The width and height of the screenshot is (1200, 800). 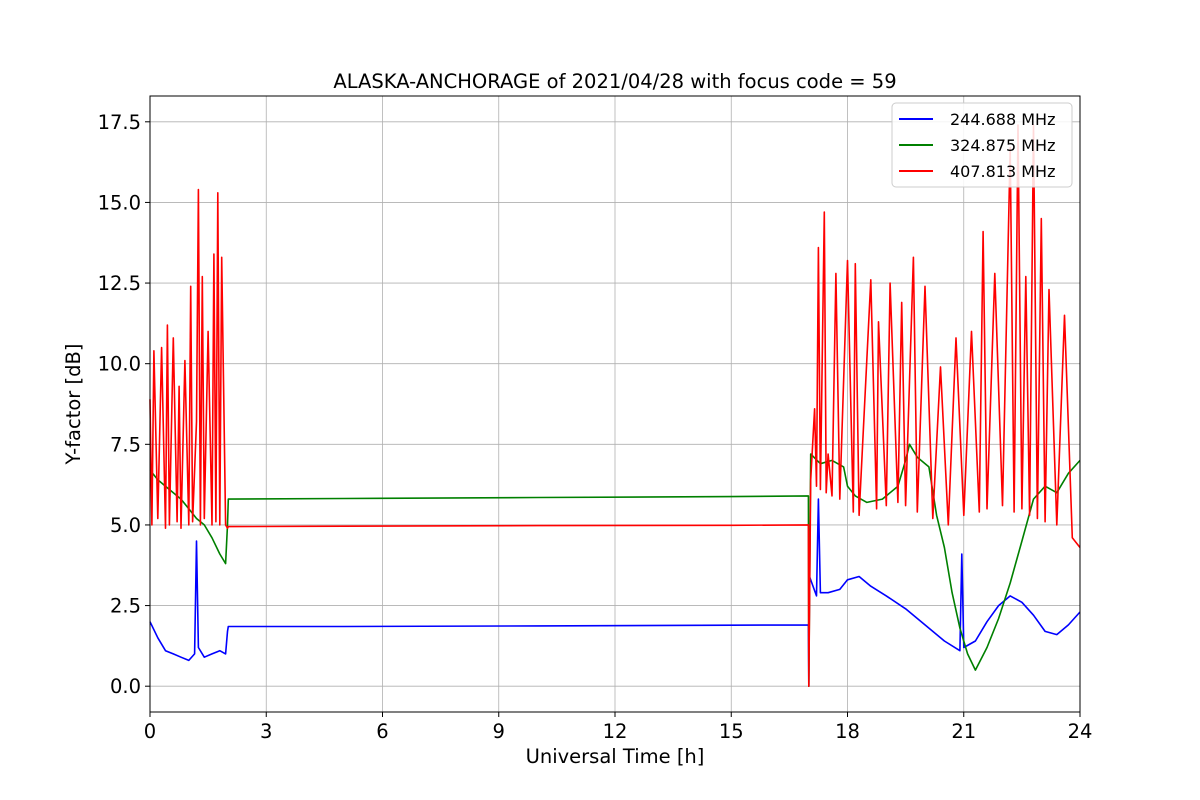 What do you see at coordinates (847, 731) in the screenshot?
I see `x-tick-label: 18` at bounding box center [847, 731].